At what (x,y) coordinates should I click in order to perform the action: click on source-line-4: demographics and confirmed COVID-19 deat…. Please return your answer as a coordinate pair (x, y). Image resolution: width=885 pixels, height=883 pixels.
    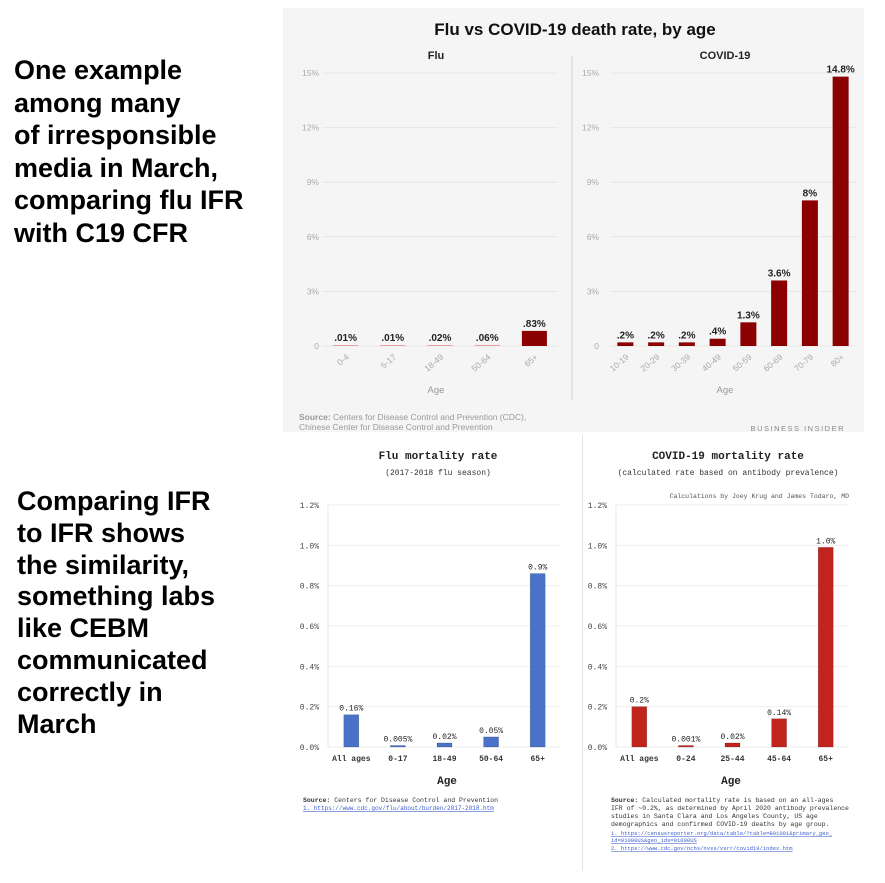
    Looking at the image, I should click on (720, 824).